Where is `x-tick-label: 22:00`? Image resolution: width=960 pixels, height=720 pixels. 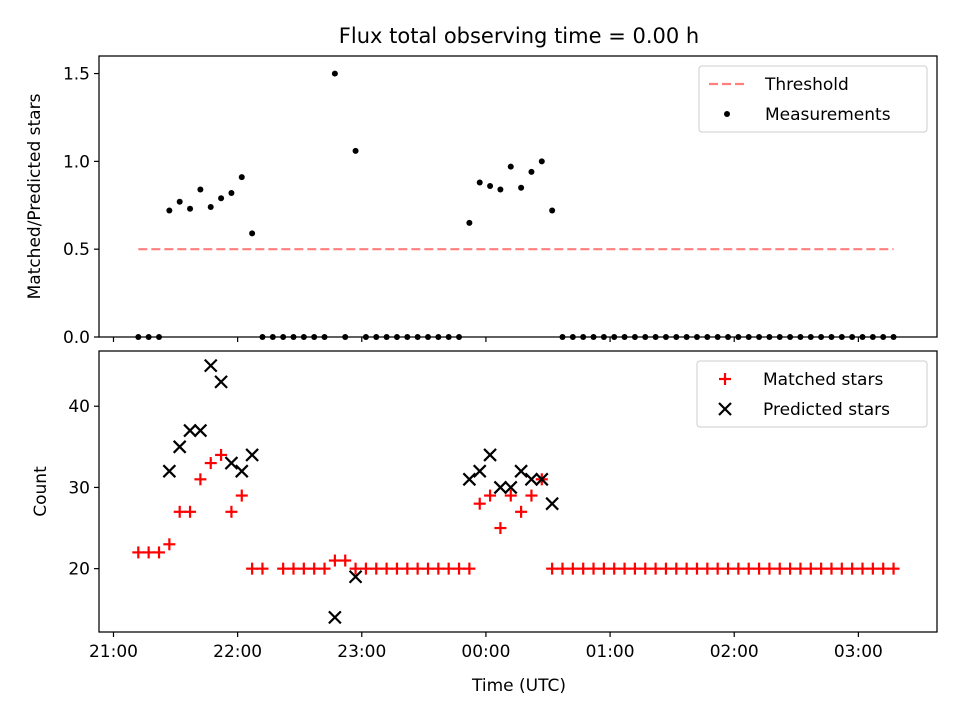 x-tick-label: 22:00 is located at coordinates (237, 652).